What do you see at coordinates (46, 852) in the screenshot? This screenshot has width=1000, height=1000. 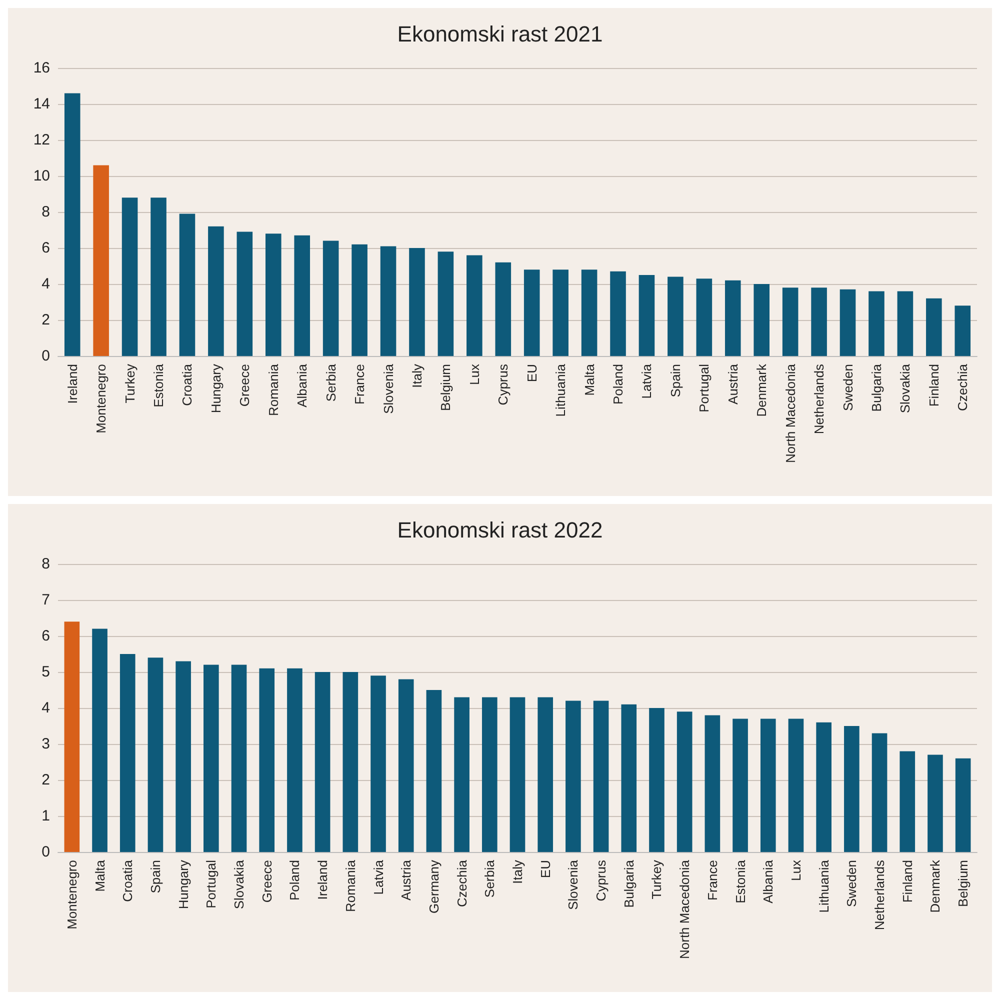 I see `y-tick-label: 0` at bounding box center [46, 852].